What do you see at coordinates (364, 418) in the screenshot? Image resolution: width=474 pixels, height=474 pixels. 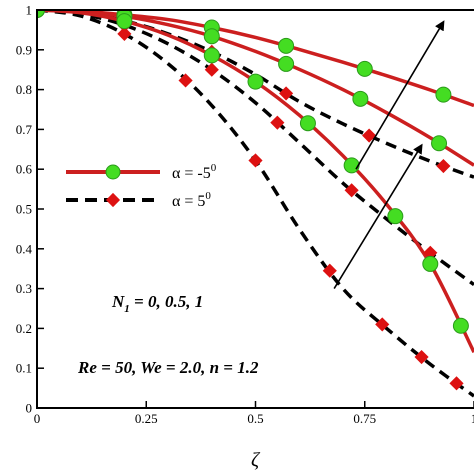 I see `x-tick-label: 0.75` at bounding box center [364, 418].